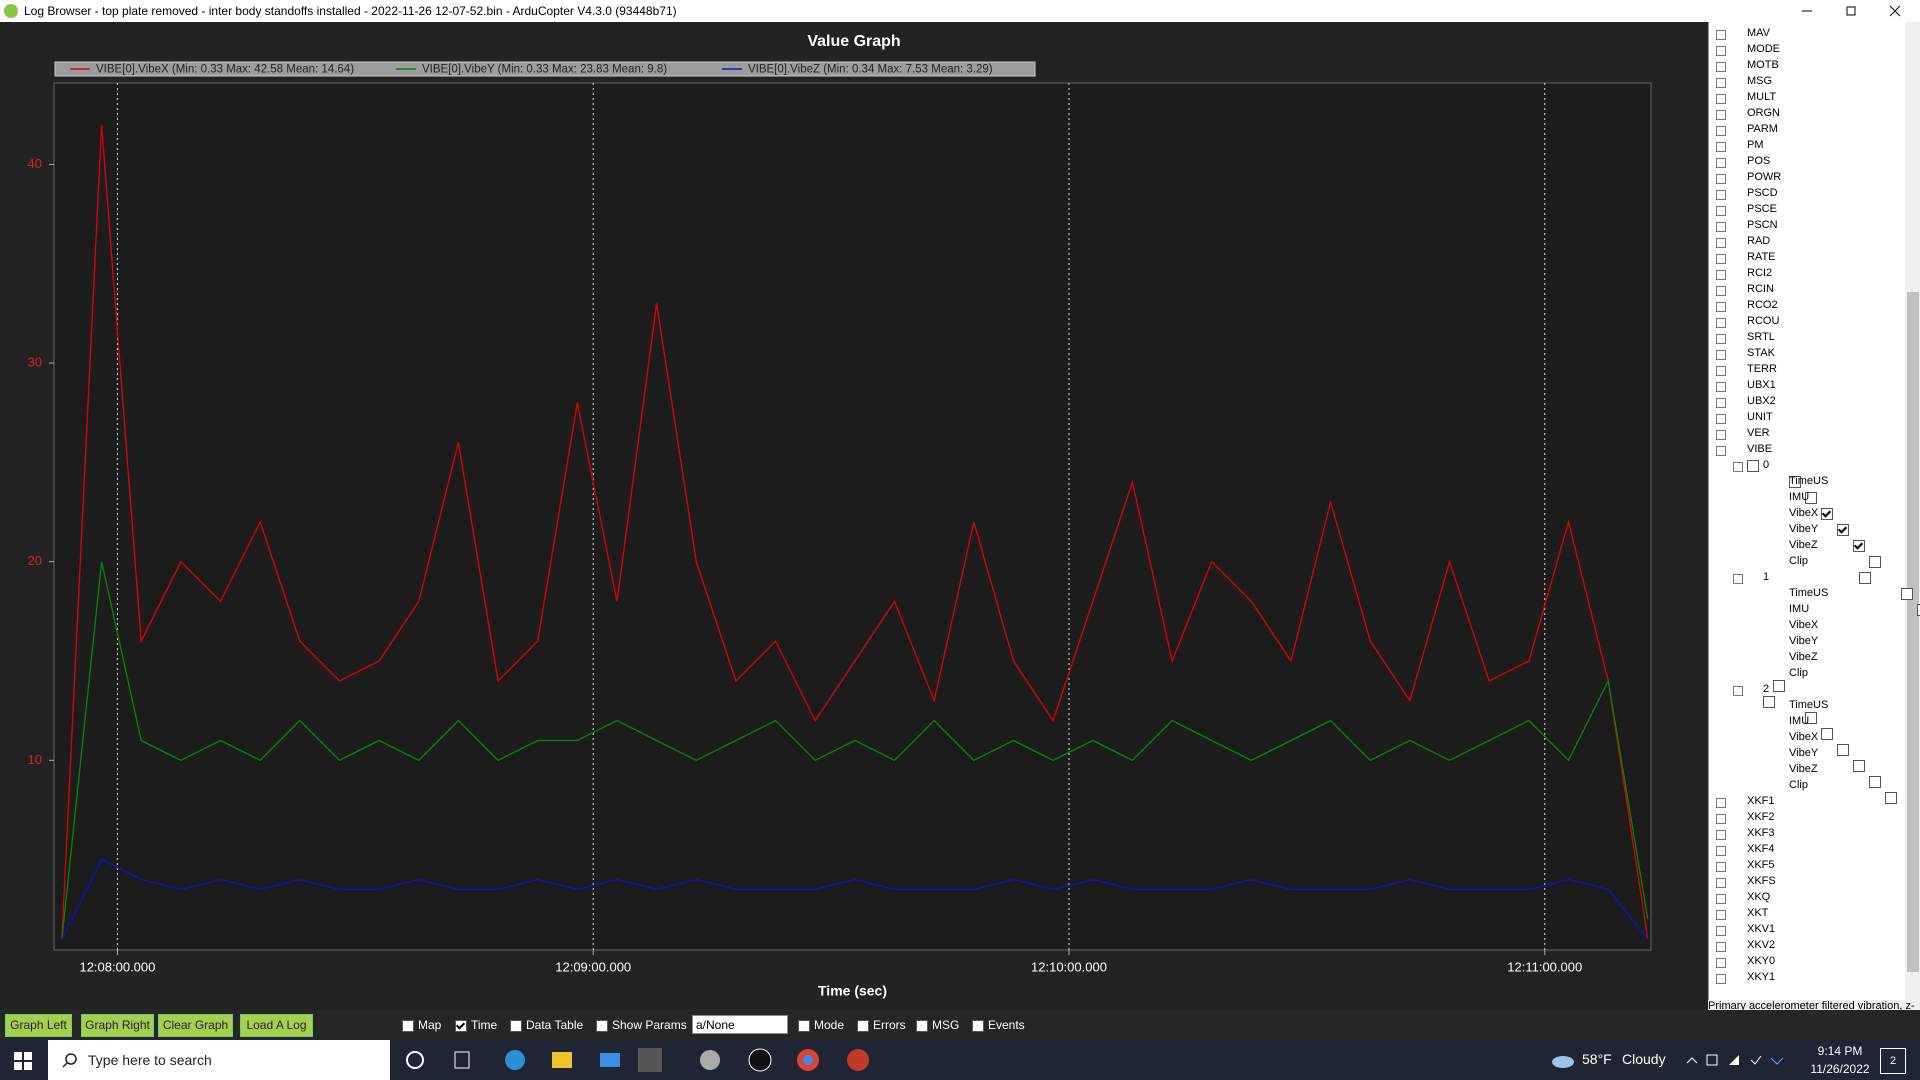  I want to click on notifications: 2, so click(1893, 1061).